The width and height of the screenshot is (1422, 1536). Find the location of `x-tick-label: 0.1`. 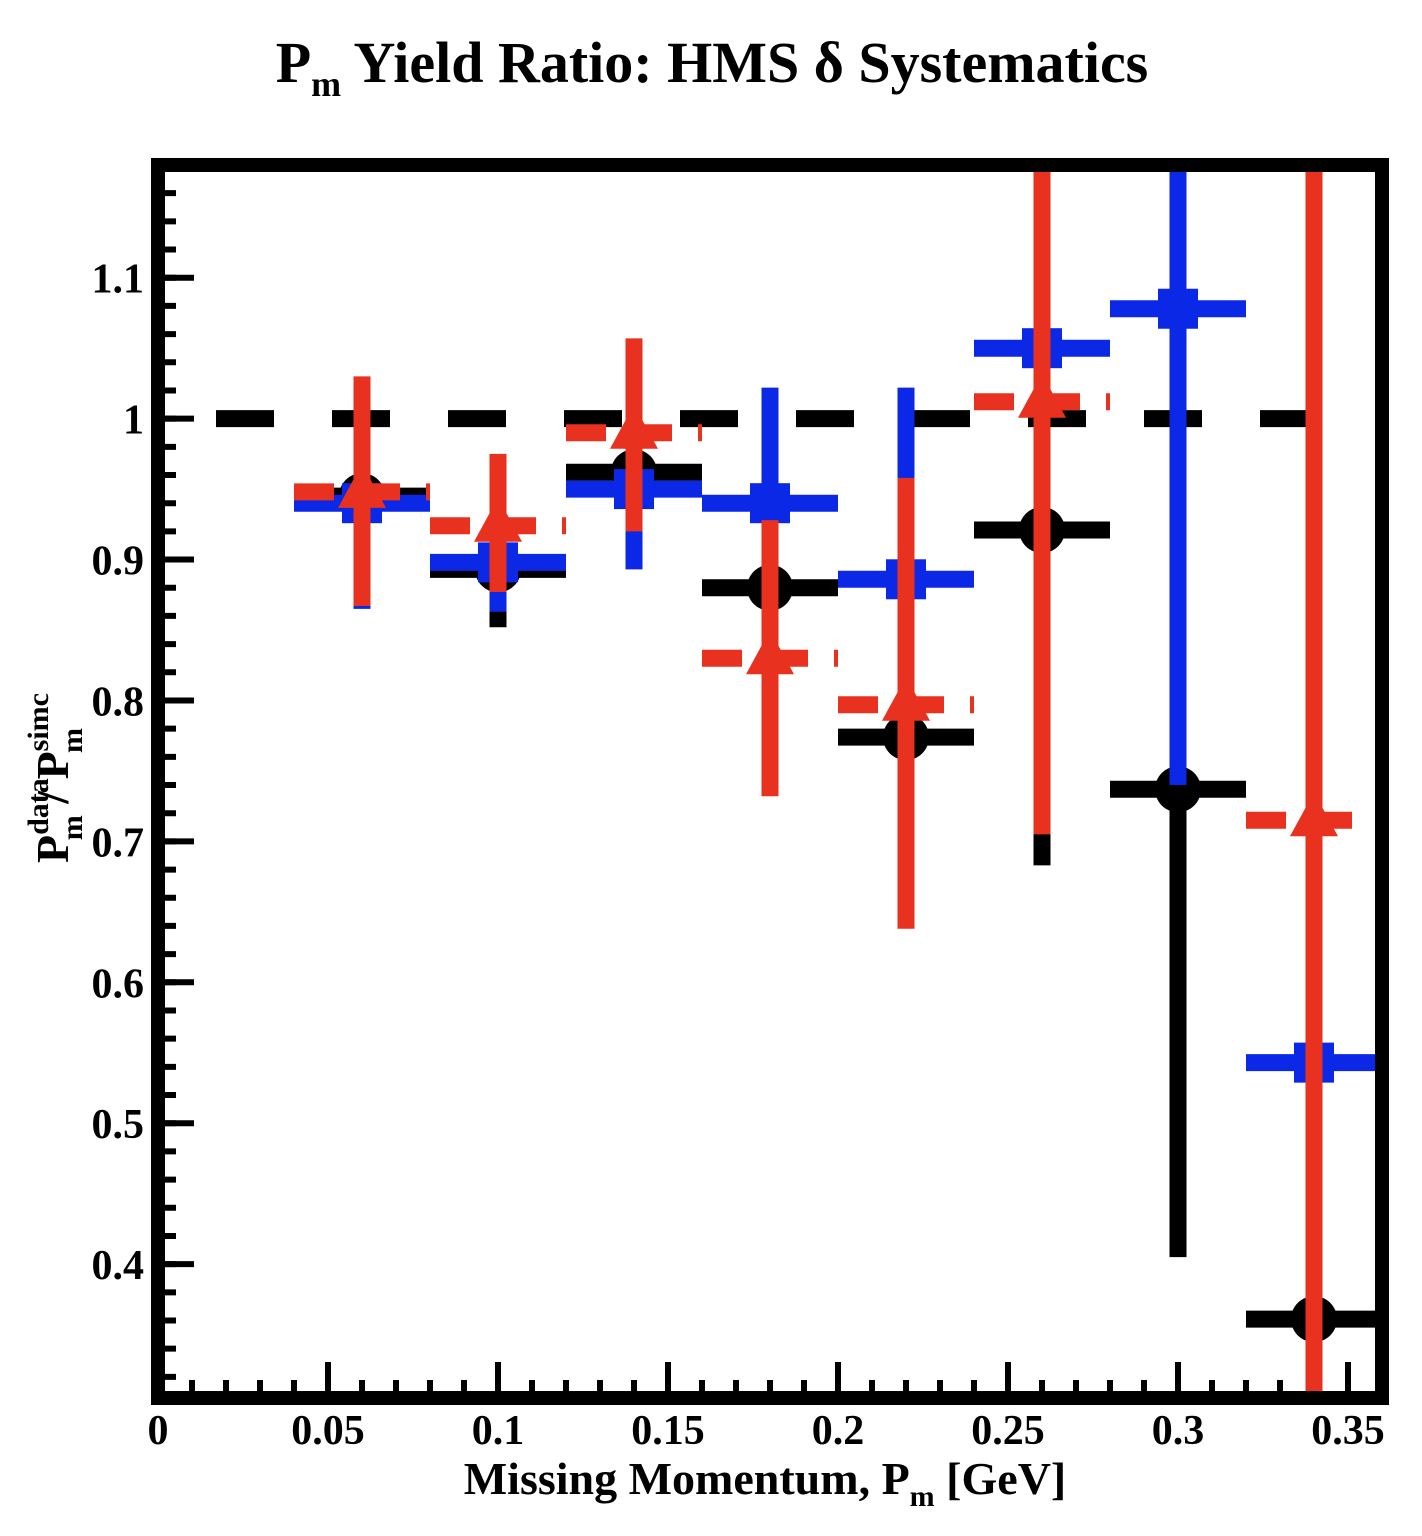

x-tick-label: 0.1 is located at coordinates (498, 1431).